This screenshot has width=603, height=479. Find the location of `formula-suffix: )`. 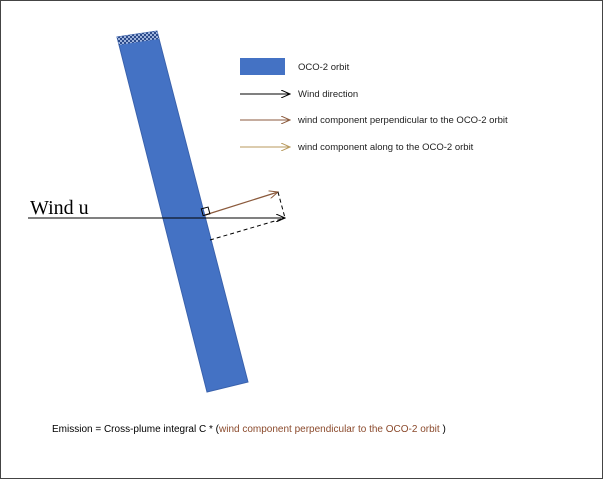

formula-suffix: ) is located at coordinates (443, 429).